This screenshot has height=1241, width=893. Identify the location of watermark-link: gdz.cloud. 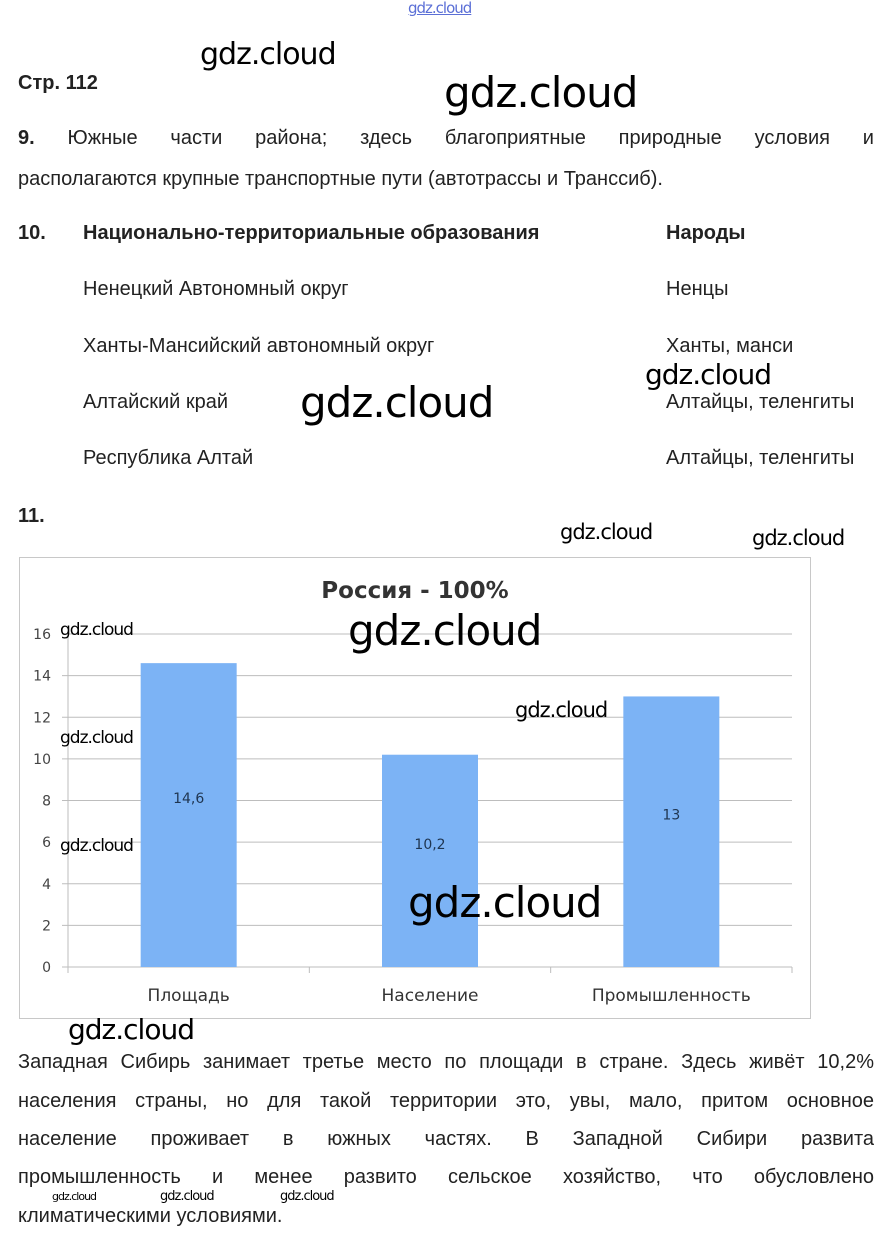
(440, 8).